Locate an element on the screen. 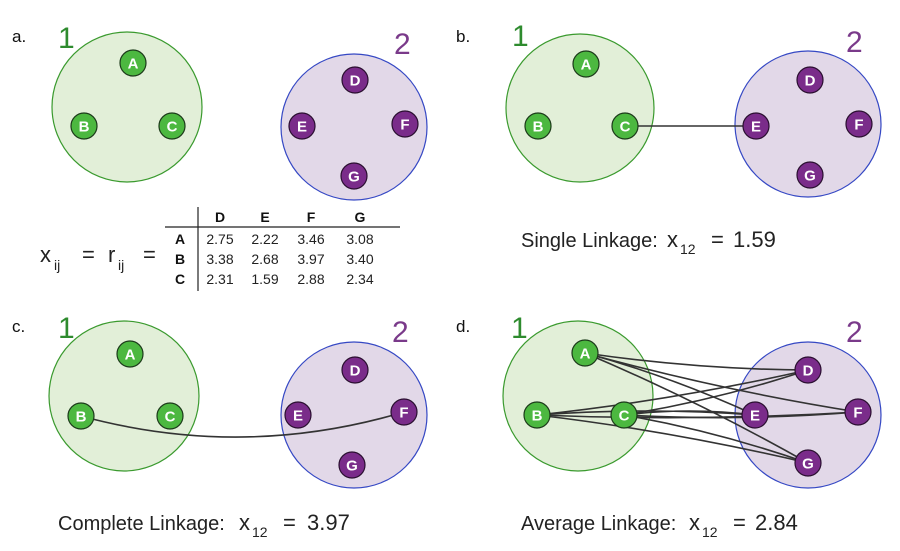  svg-text: r is located at coordinates (111, 254).